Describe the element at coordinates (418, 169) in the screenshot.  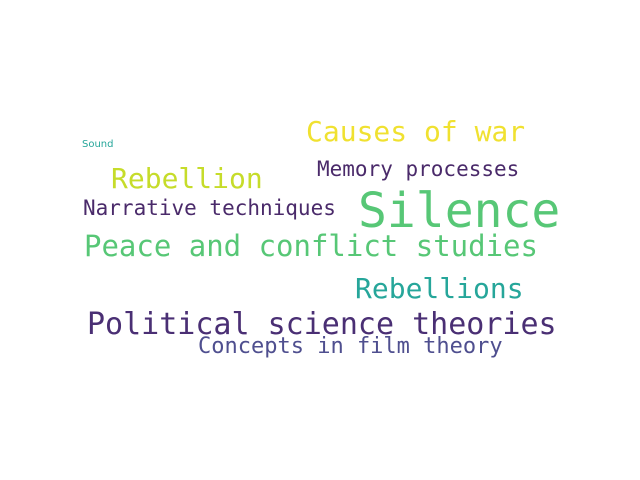
I see `word-memory-processes: Memory processes` at that location.